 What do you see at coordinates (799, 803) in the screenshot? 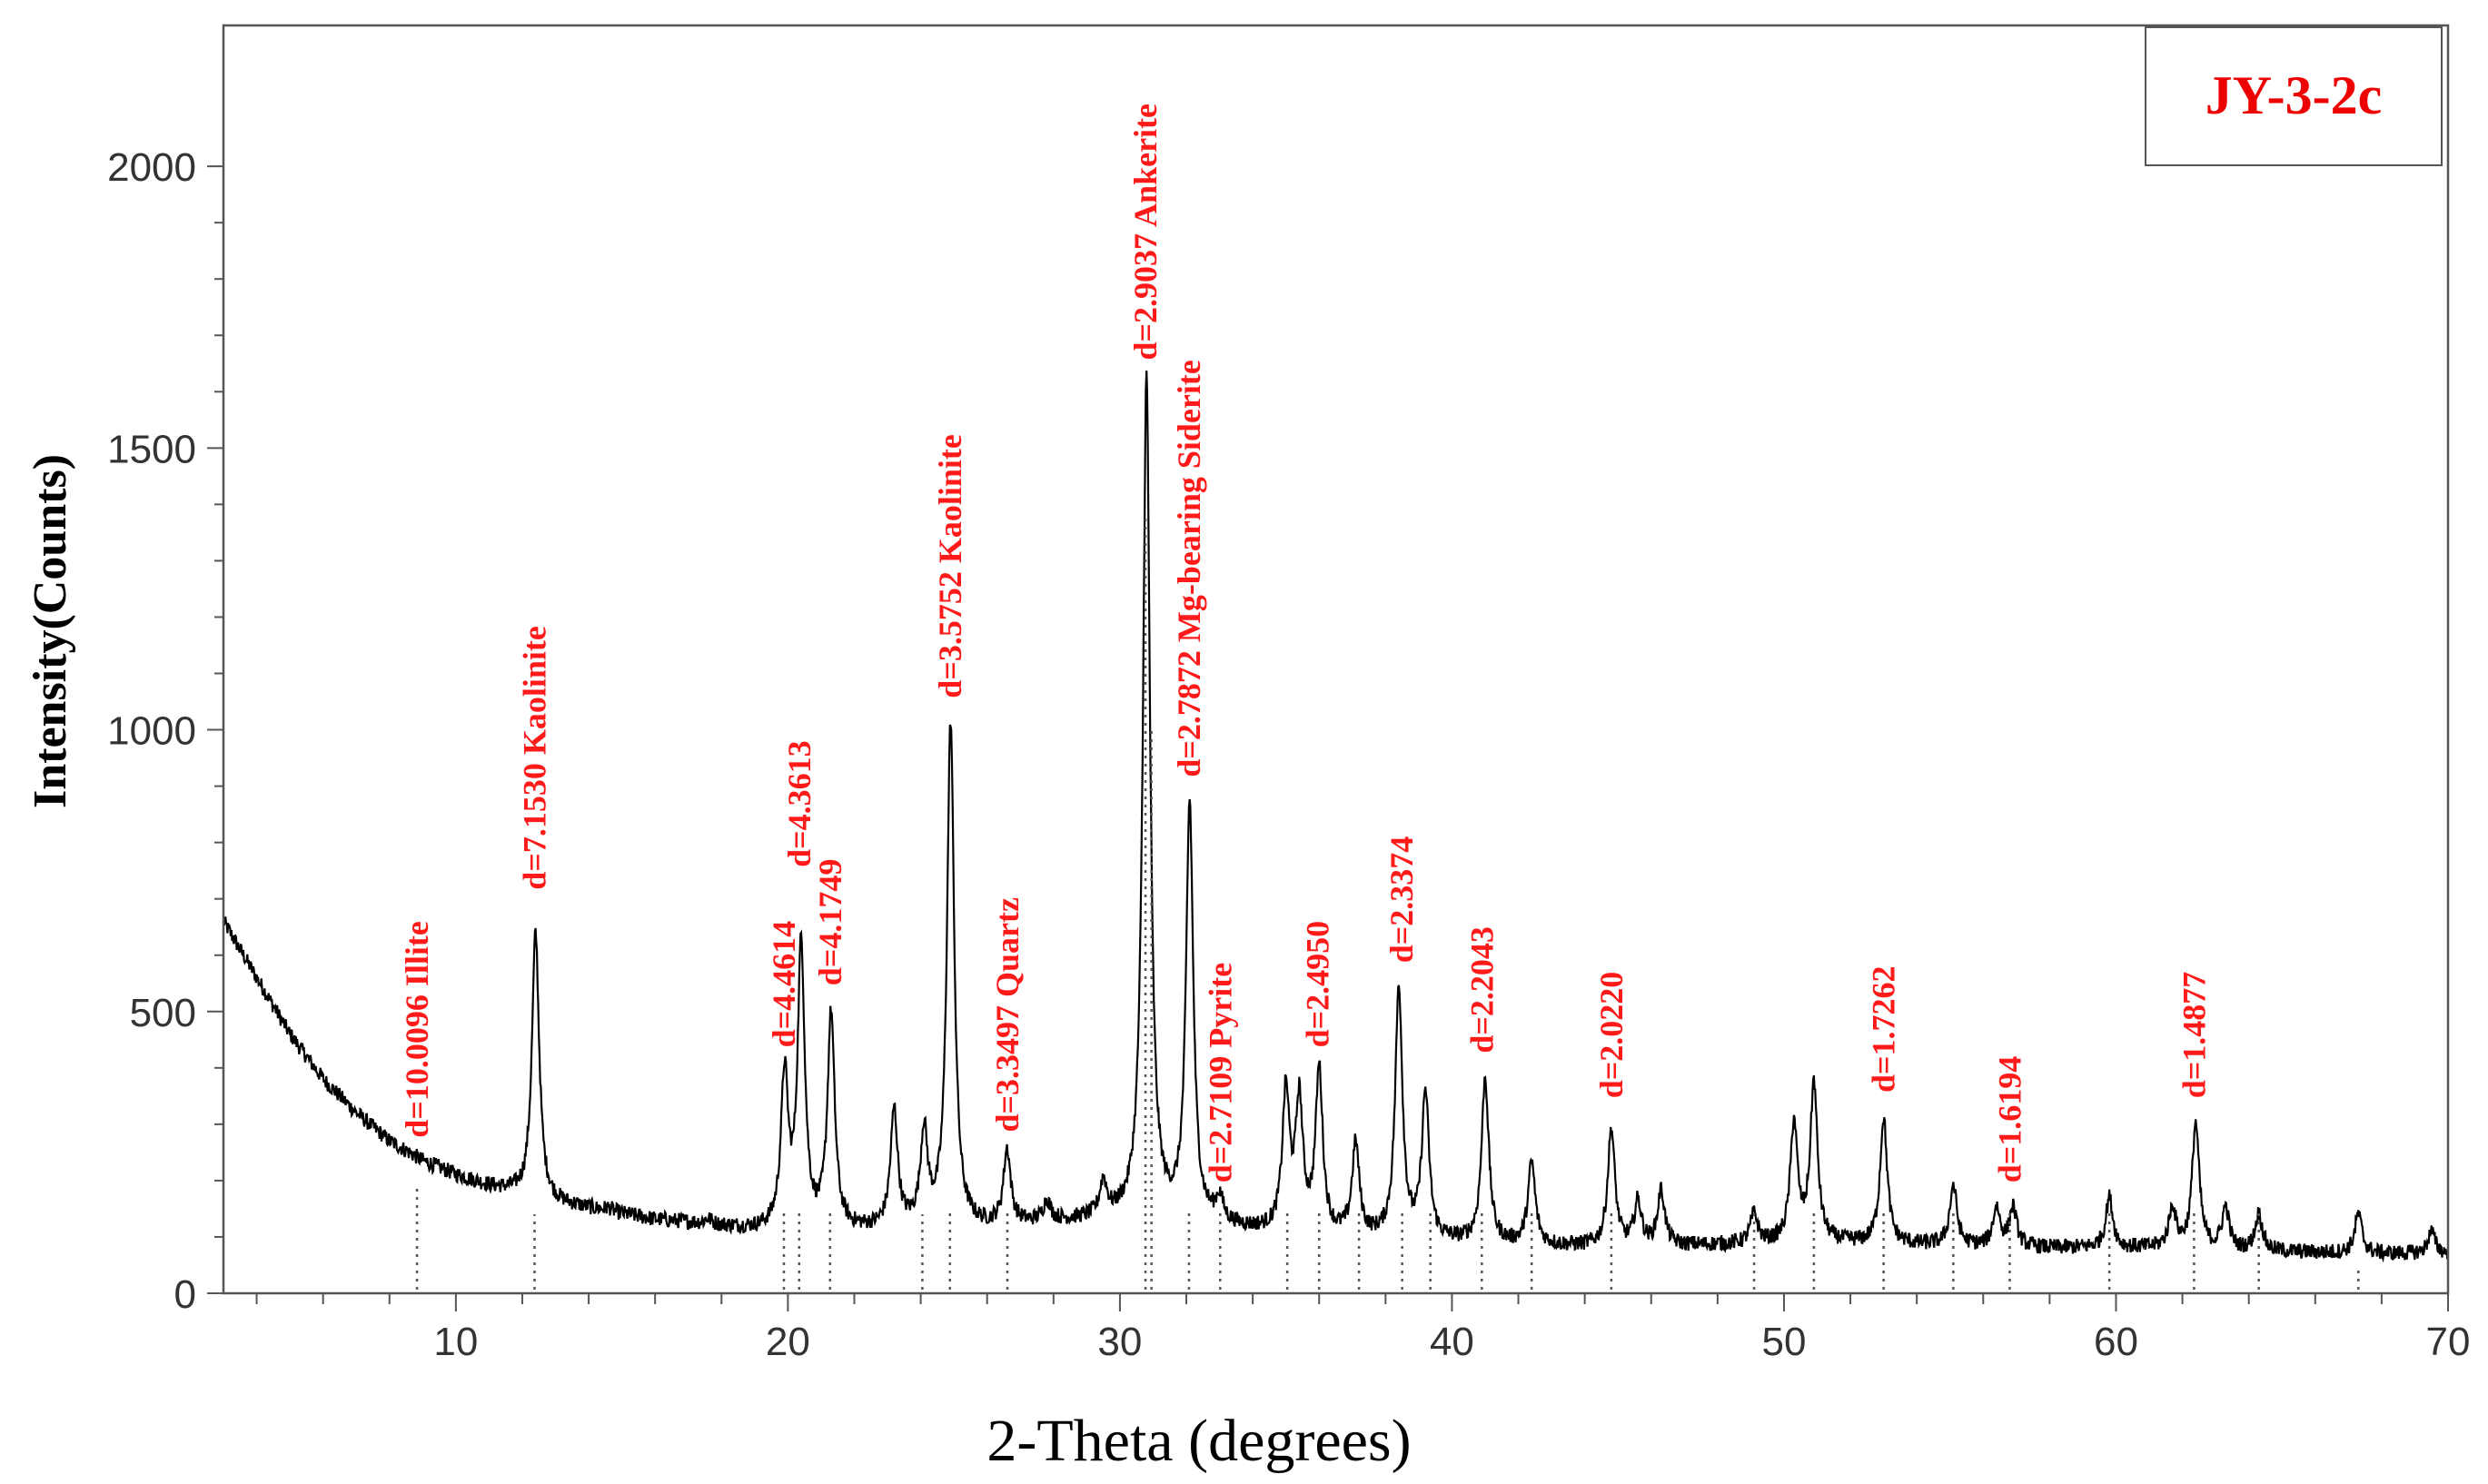
I see `peak-label: d=4.3613` at bounding box center [799, 803].